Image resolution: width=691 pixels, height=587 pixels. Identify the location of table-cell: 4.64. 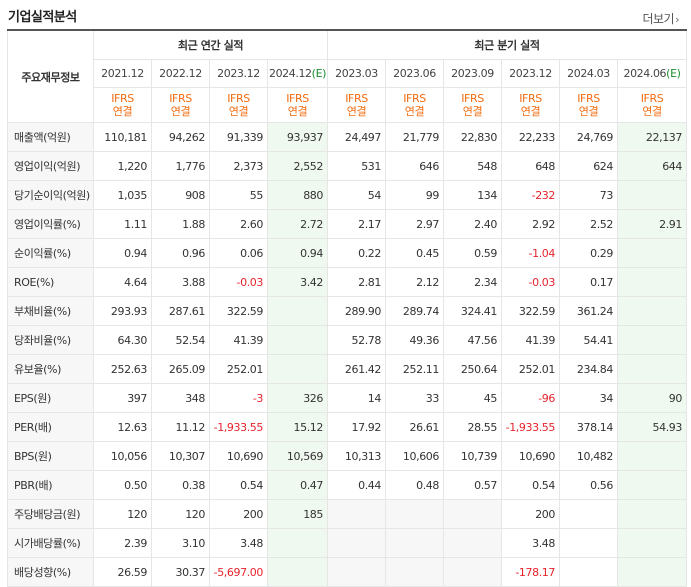
(122, 282).